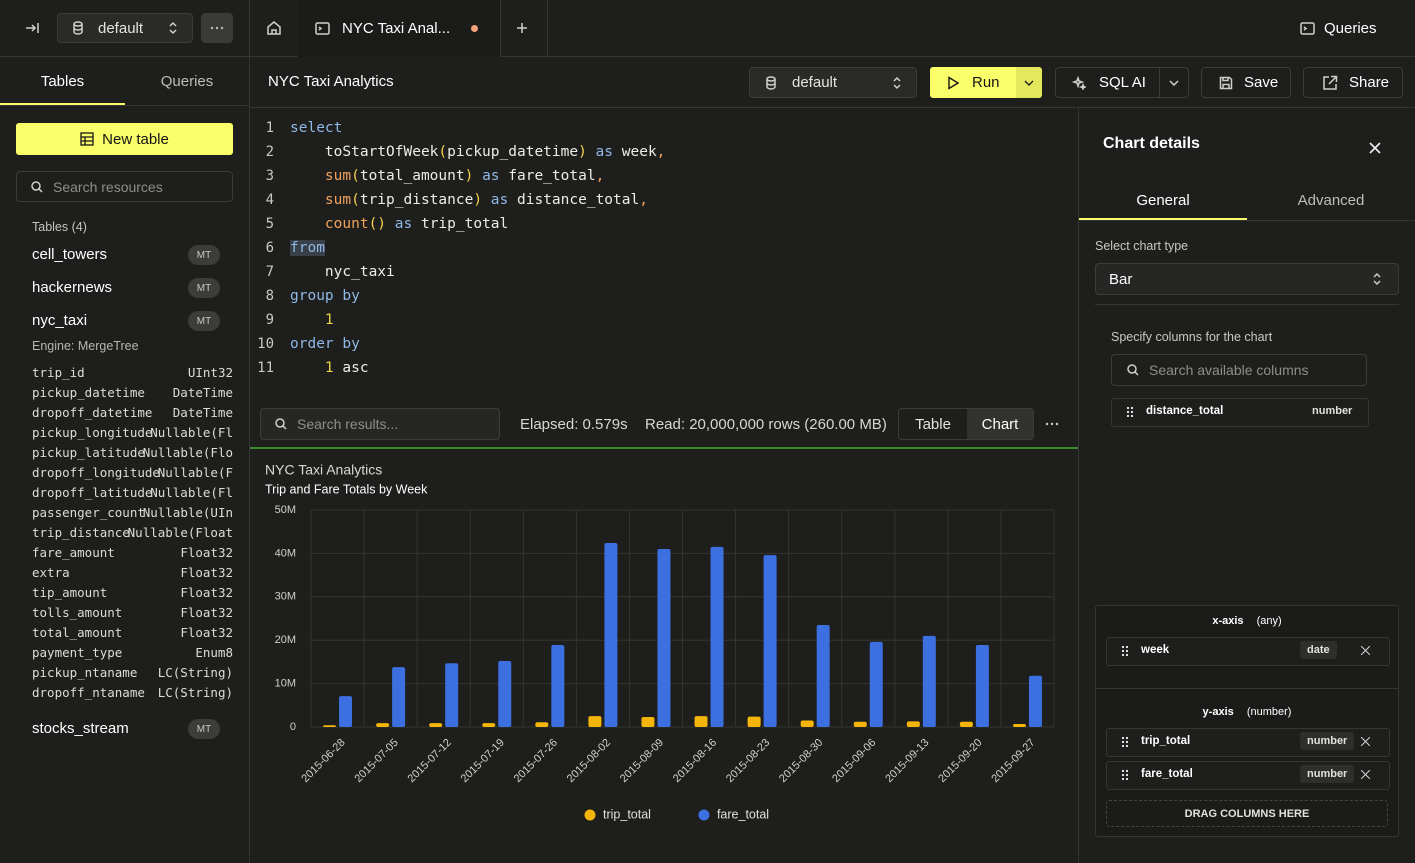 Image resolution: width=1415 pixels, height=863 pixels. I want to click on sidebar-divider, so click(249, 431).